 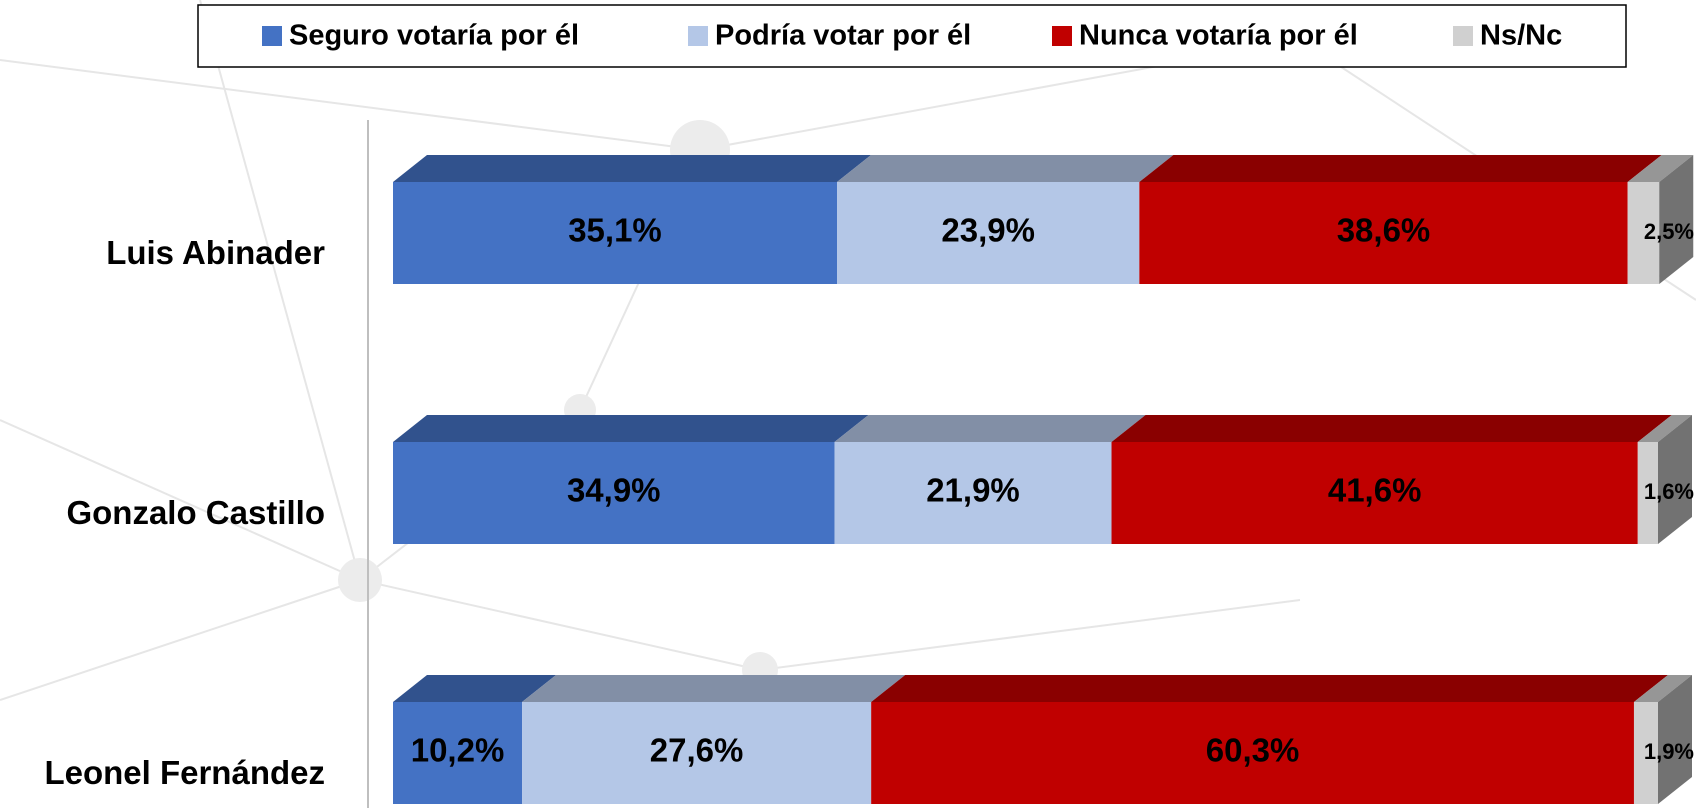 What do you see at coordinates (434, 36) in the screenshot?
I see `legend-label: Seguro votaría por él` at bounding box center [434, 36].